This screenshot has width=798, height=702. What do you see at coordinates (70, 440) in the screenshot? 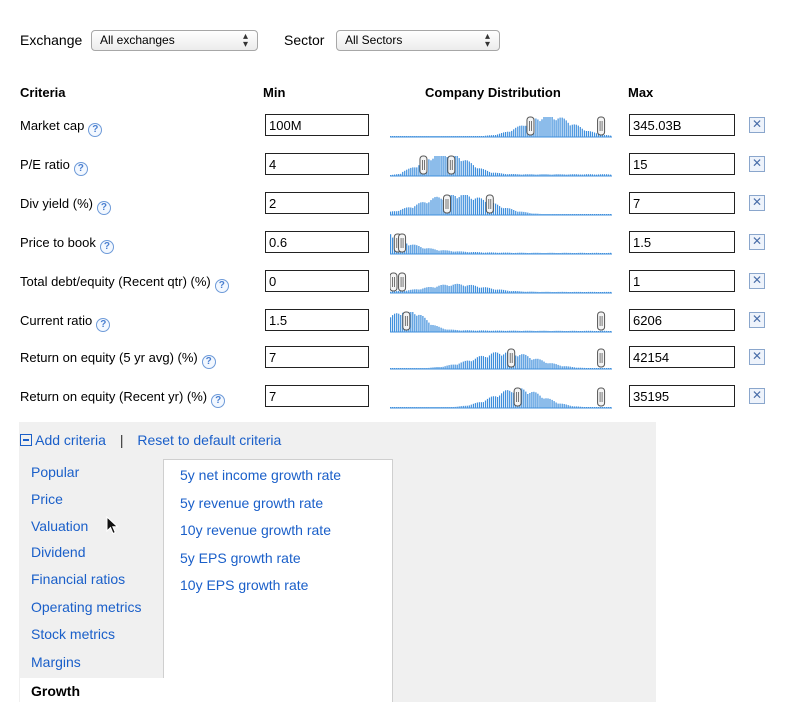
I see `add-criteria-link: Add criteria` at bounding box center [70, 440].